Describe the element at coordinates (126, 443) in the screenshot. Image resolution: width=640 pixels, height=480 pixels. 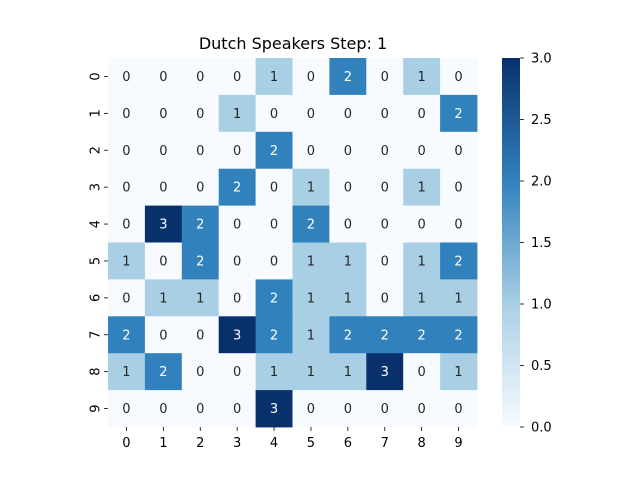
I see `x-tick-label: 0` at that location.